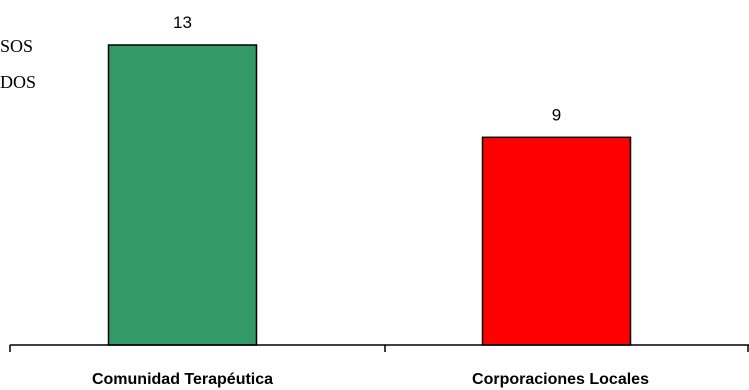 The height and width of the screenshot is (390, 749). What do you see at coordinates (18, 82) in the screenshot?
I see `legend-fragment-2: DOS` at bounding box center [18, 82].